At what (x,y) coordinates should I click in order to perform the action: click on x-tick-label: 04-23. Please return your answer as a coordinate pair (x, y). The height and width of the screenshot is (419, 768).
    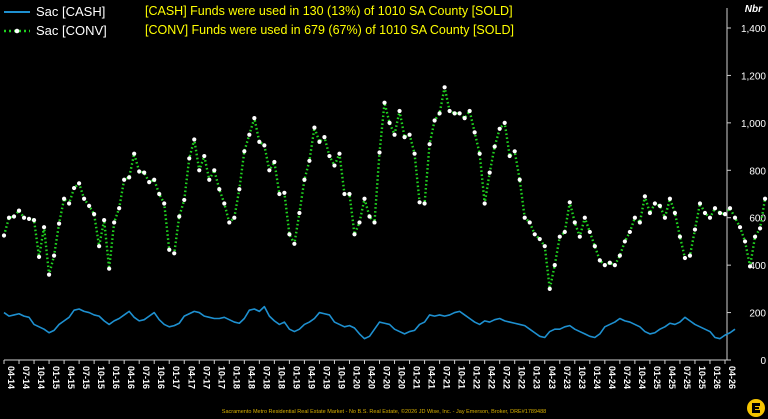
    Looking at the image, I should click on (552, 377).